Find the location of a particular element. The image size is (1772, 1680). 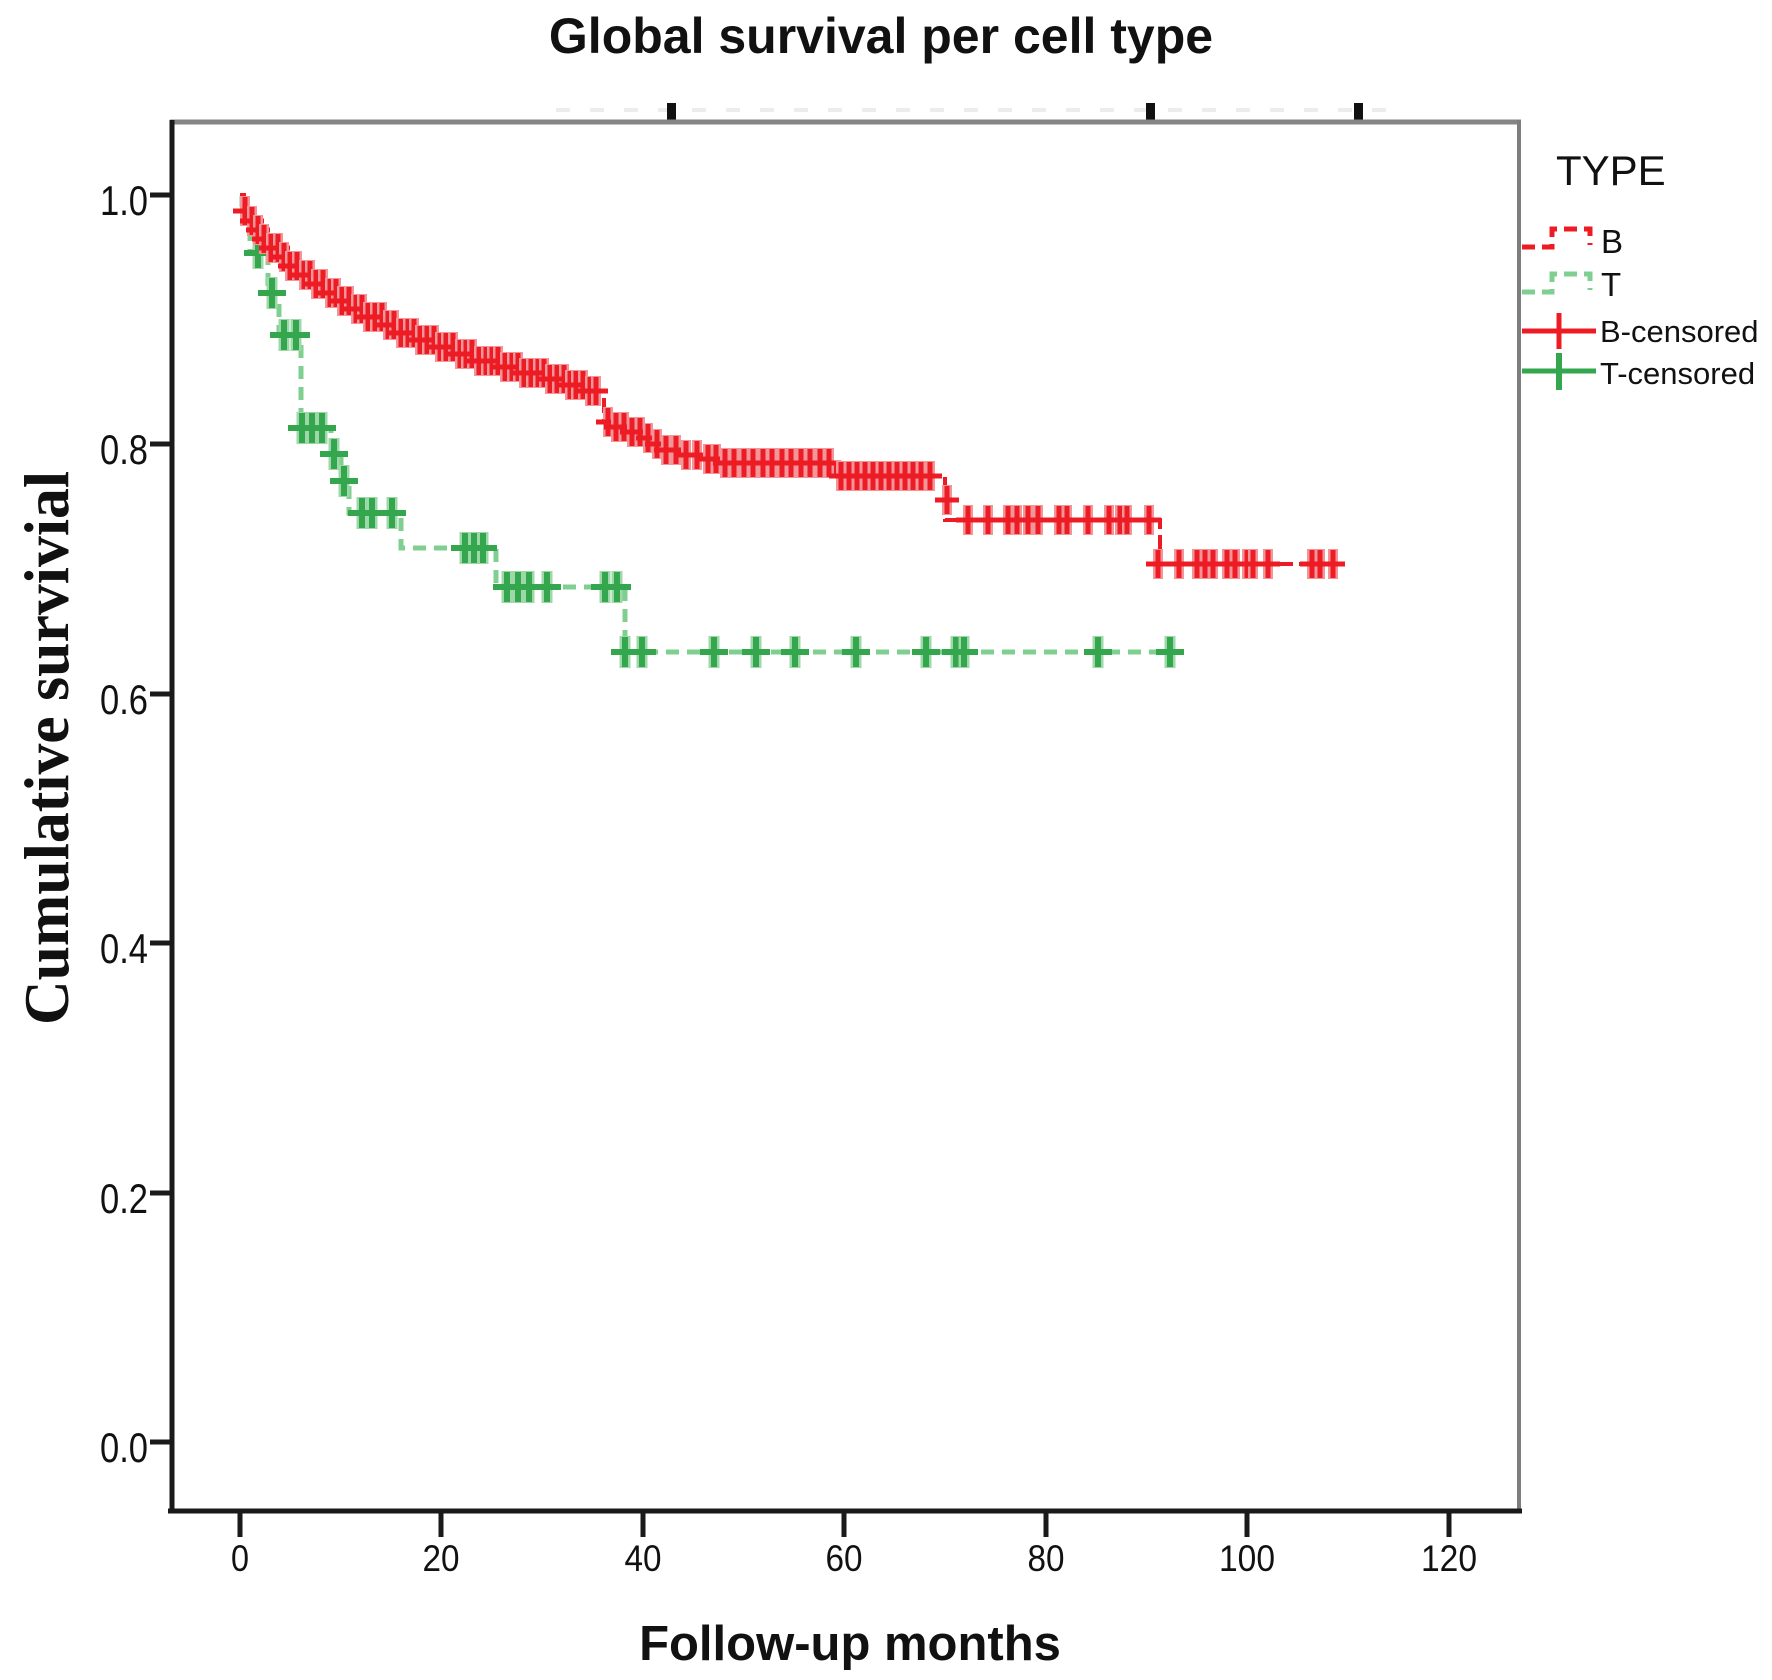

svg-text: TYPE is located at coordinates (1611, 170).